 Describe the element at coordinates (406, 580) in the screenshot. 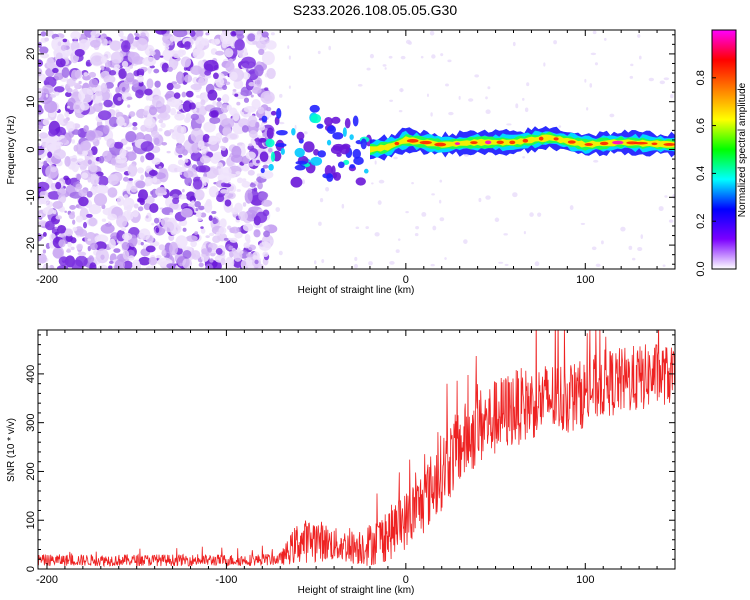

I see `snr-x-tick-label: 0` at that location.